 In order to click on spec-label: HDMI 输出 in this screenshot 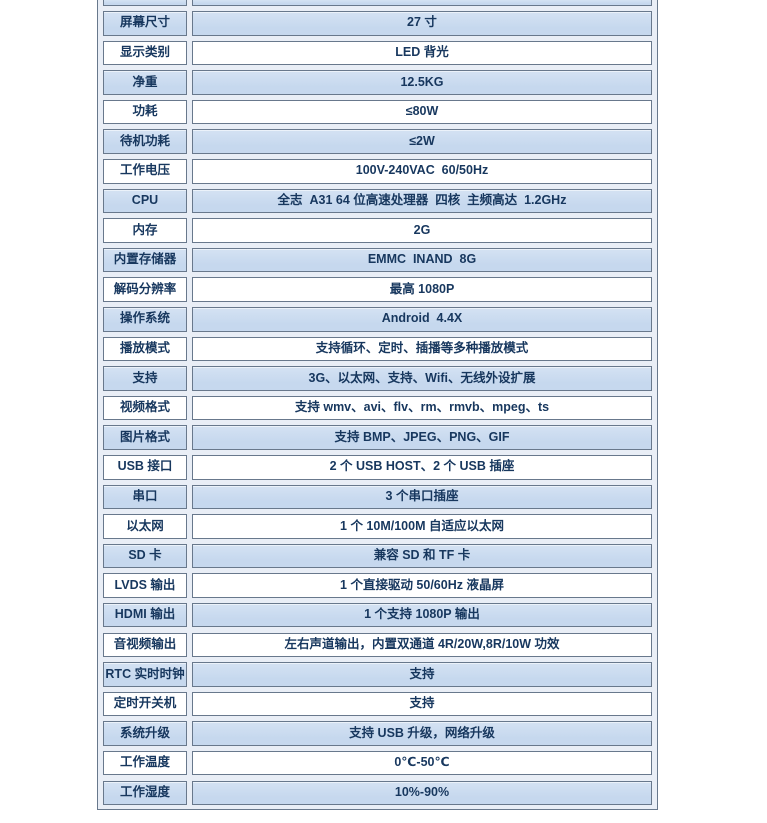, I will do `click(145, 614)`.